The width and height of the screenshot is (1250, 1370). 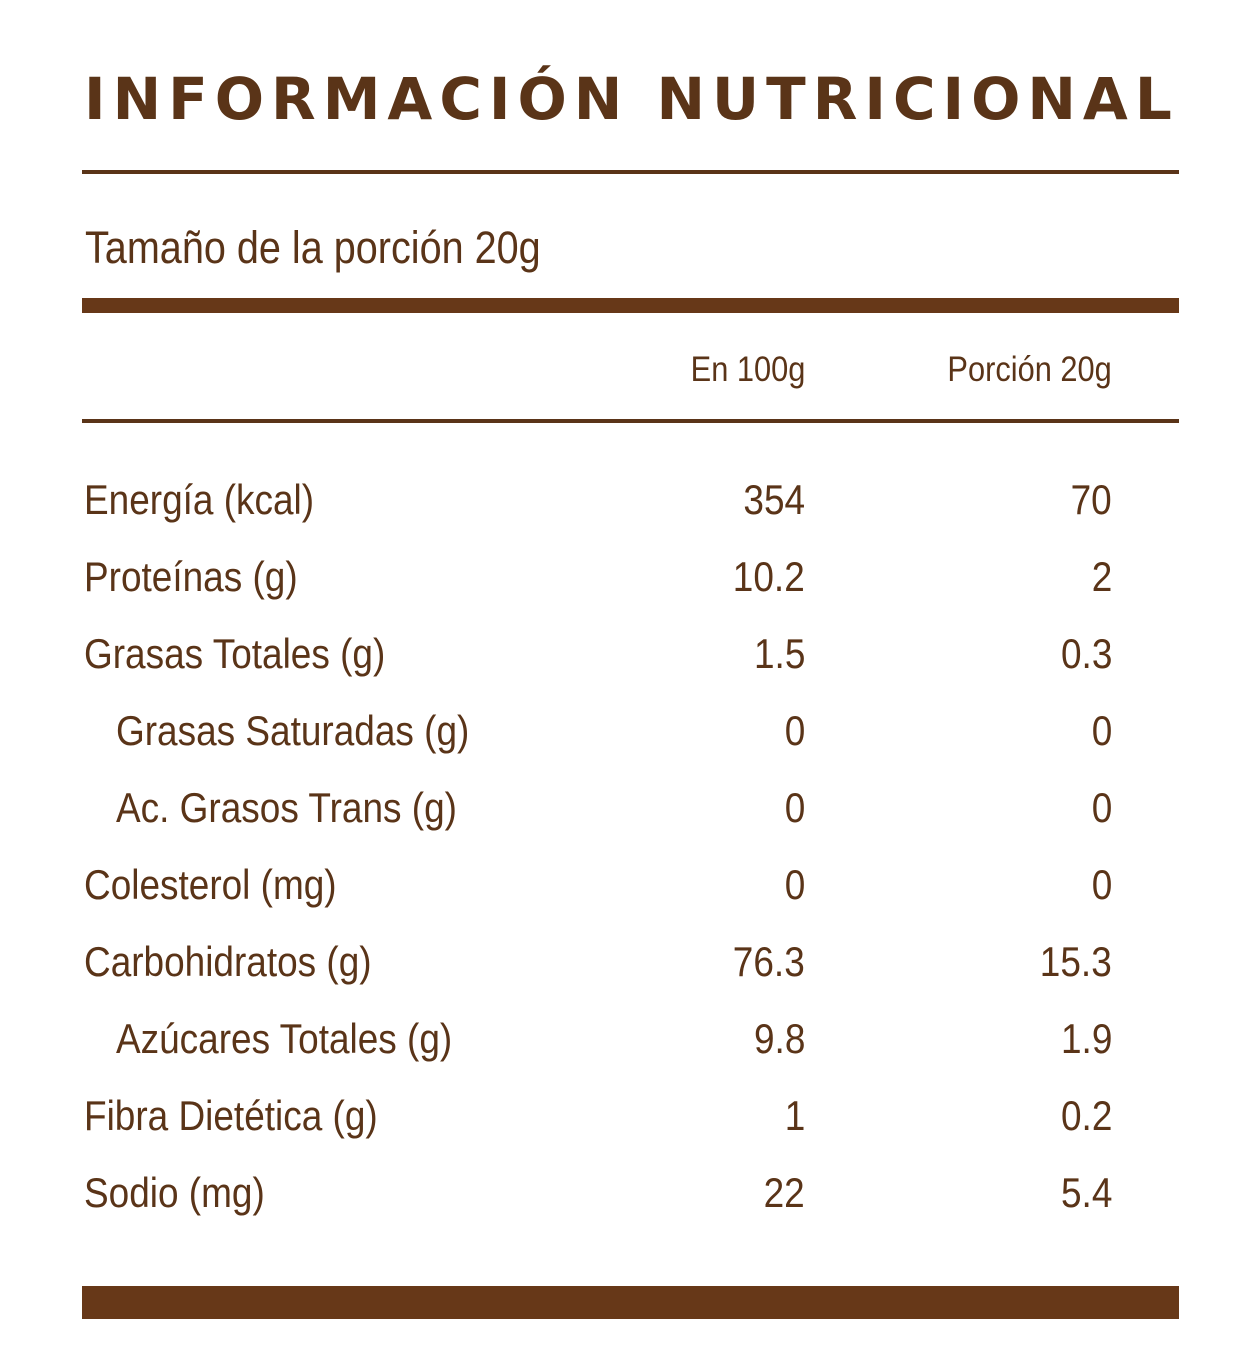 What do you see at coordinates (174, 1192) in the screenshot?
I see `nutrient-label: Sodio (mg)` at bounding box center [174, 1192].